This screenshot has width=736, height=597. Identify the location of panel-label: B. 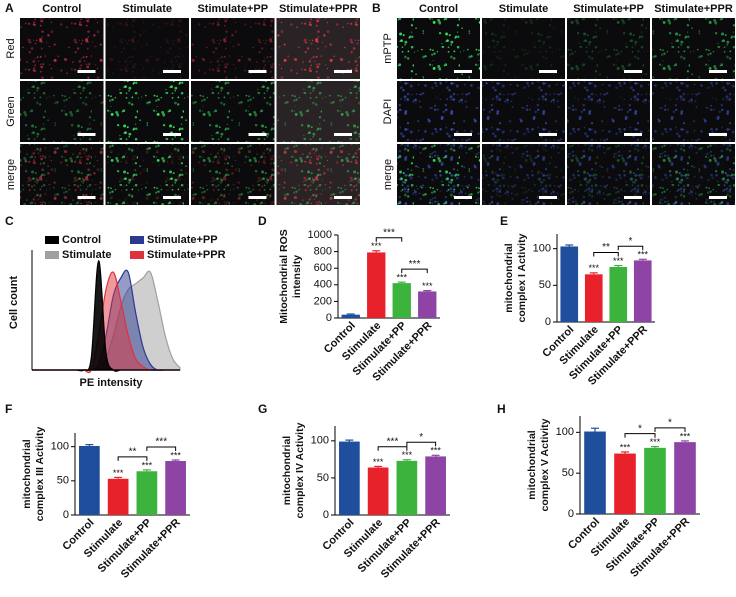
(376, 8).